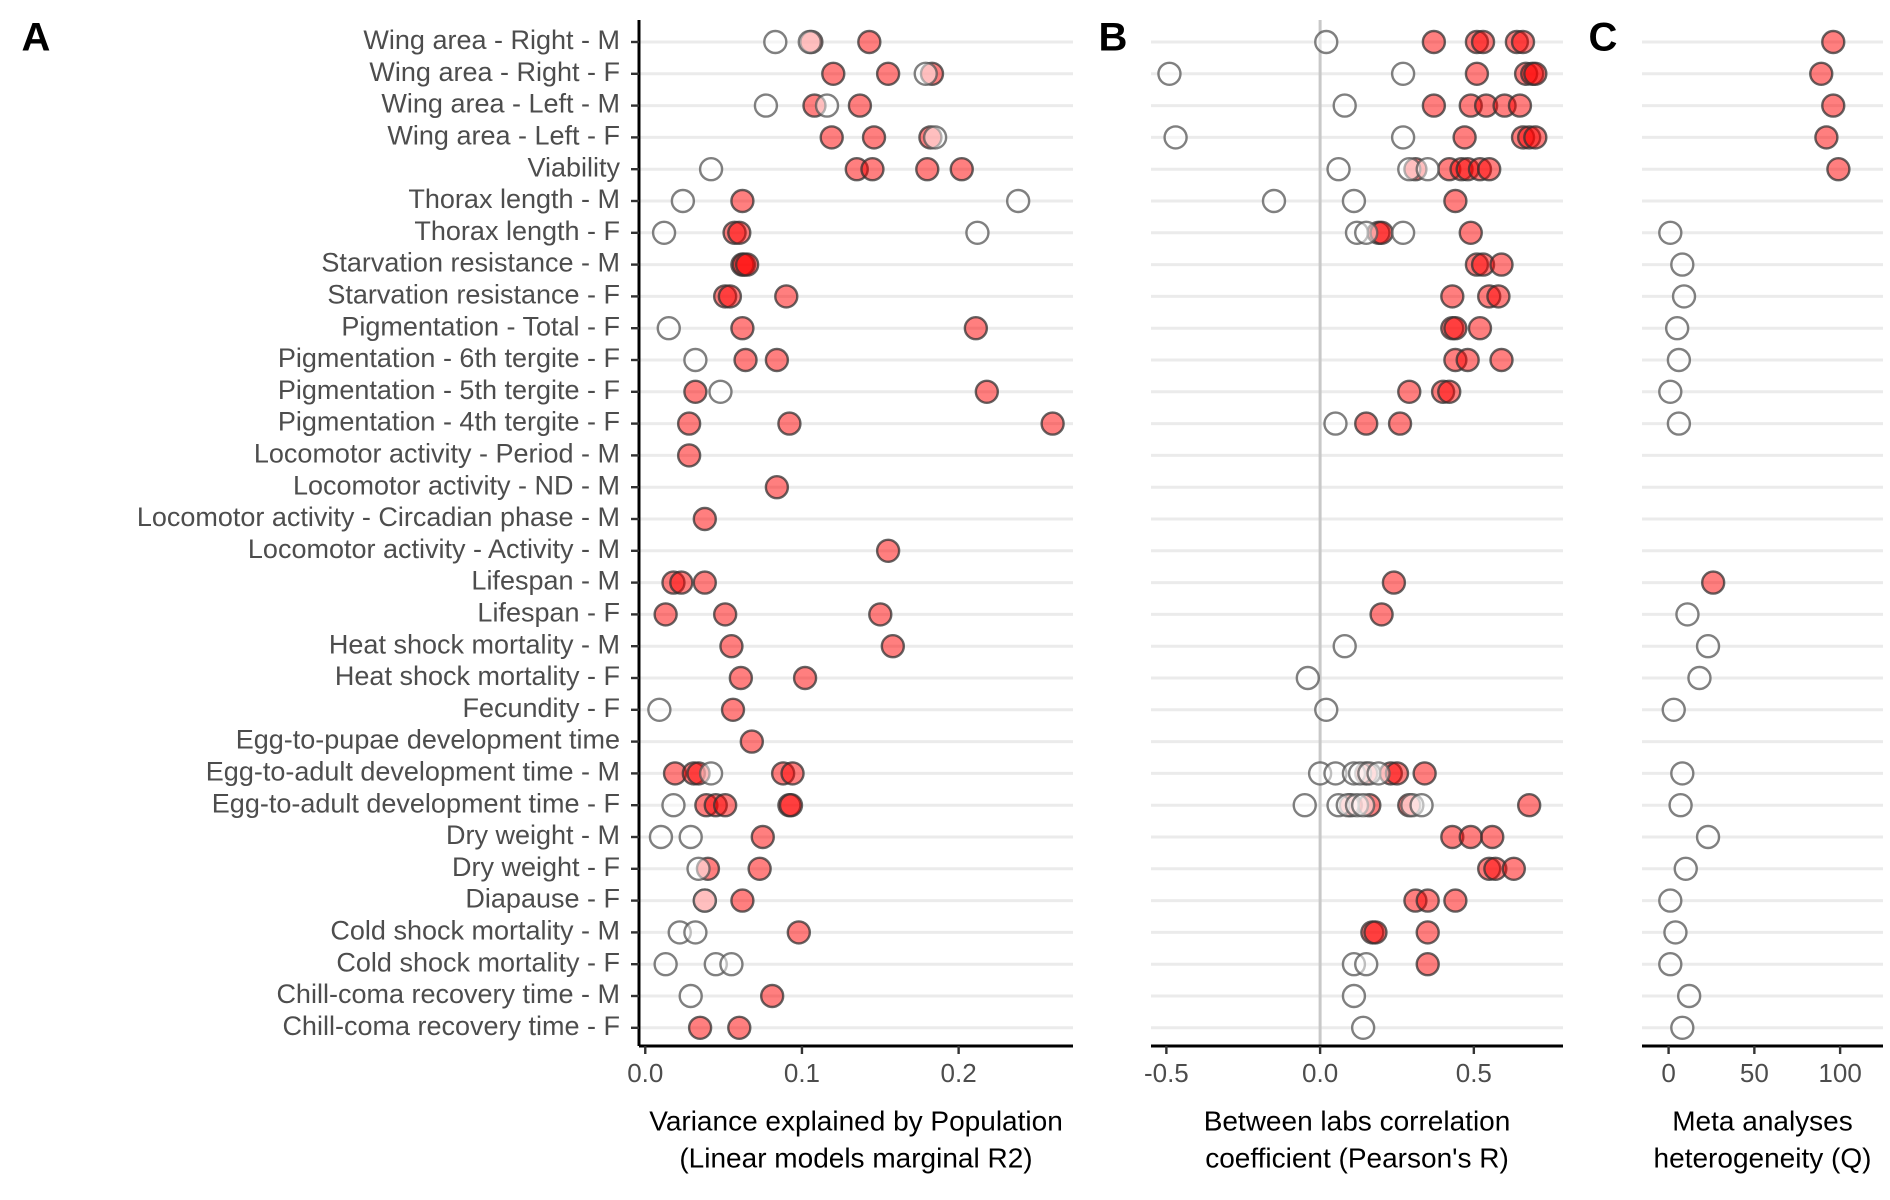  Describe the element at coordinates (437, 454) in the screenshot. I see `category-label: Locomotor activity - Period - M` at that location.